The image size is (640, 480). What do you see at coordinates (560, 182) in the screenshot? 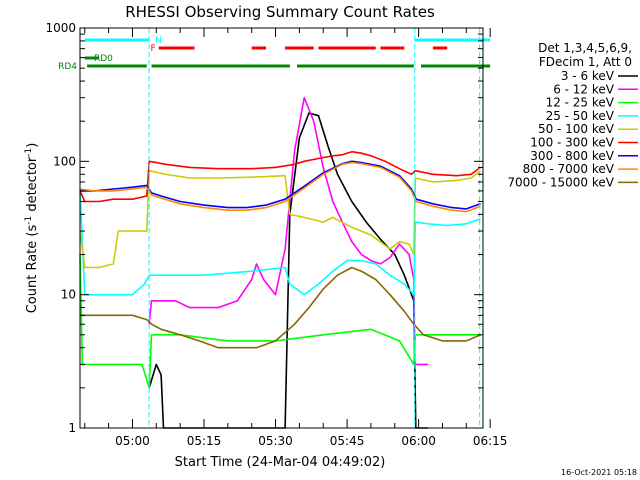
I see `legend-entry-label: 7000 - 15000 keV` at bounding box center [560, 182].